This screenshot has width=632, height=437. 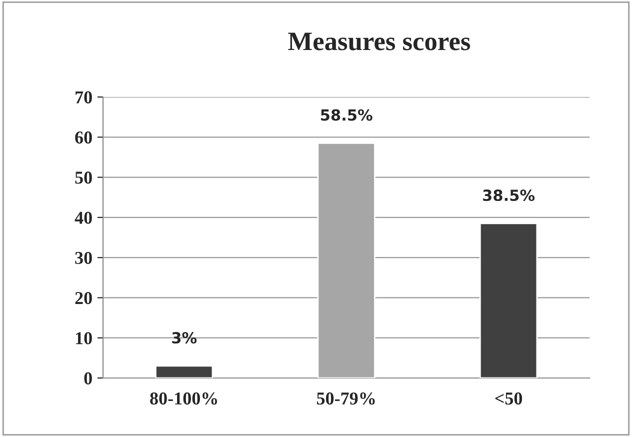 What do you see at coordinates (83, 137) in the screenshot?
I see `y-tick-label: 60` at bounding box center [83, 137].